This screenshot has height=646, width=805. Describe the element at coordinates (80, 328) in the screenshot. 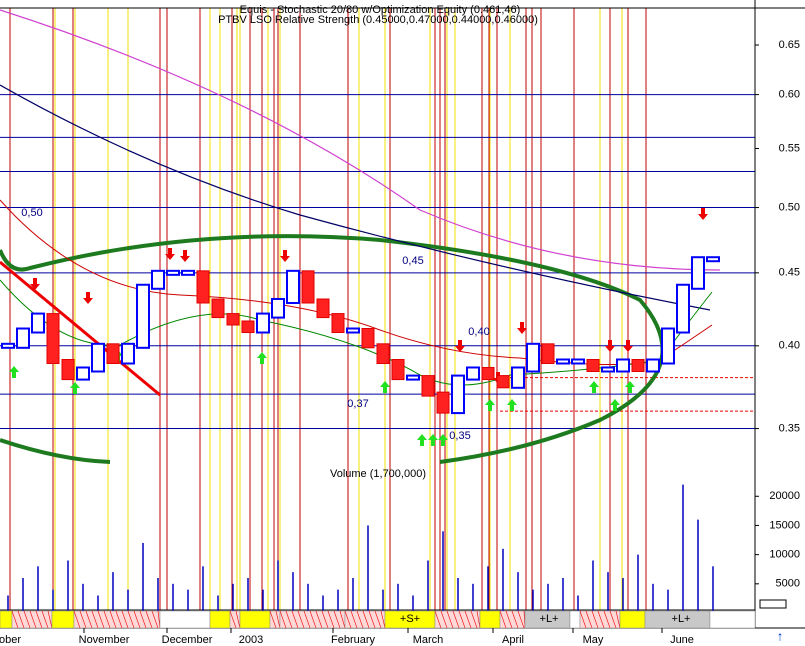

I see `trend-line` at that location.